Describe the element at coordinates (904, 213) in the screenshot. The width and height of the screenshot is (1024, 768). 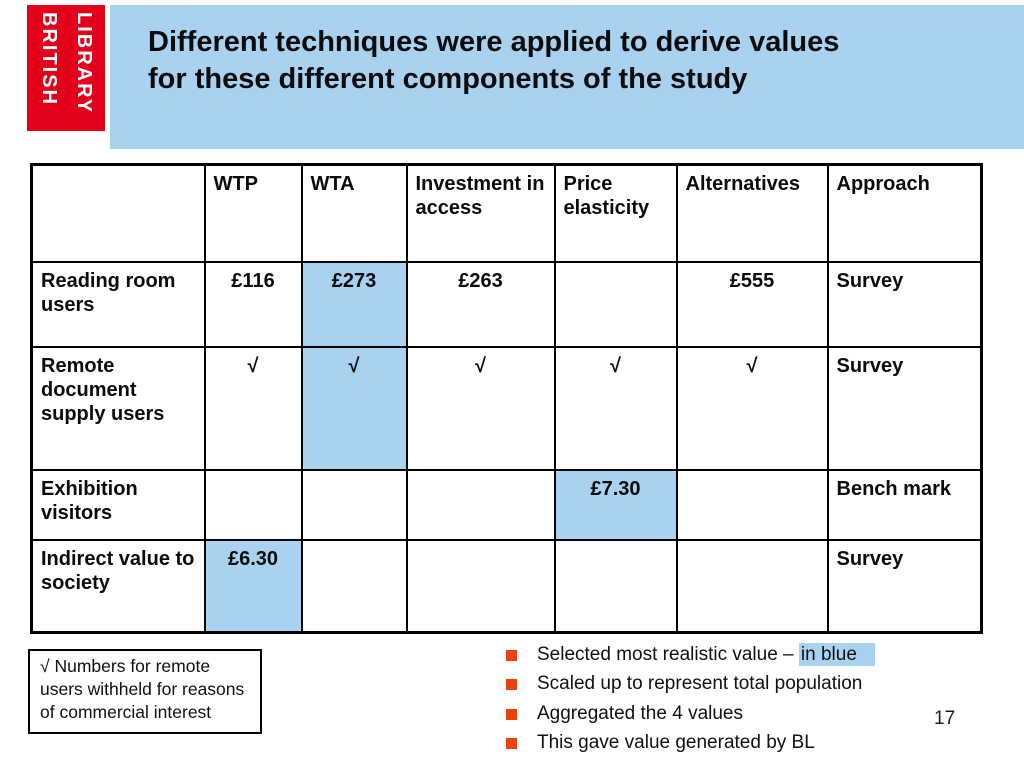
I see `header-approach: Approach` at that location.